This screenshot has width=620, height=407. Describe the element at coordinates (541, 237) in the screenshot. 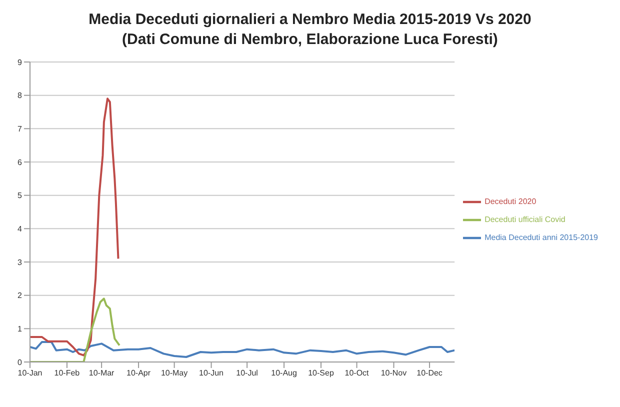

I see `legend-label: Media Deceduti anni 2015-2019` at that location.